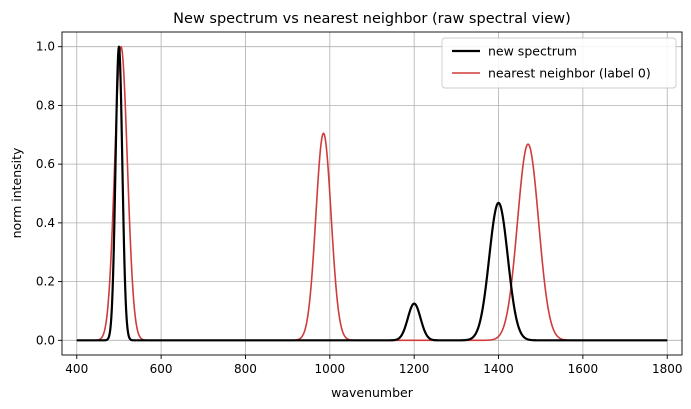  Describe the element at coordinates (330, 369) in the screenshot. I see `x-tick-label: 1000` at that location.